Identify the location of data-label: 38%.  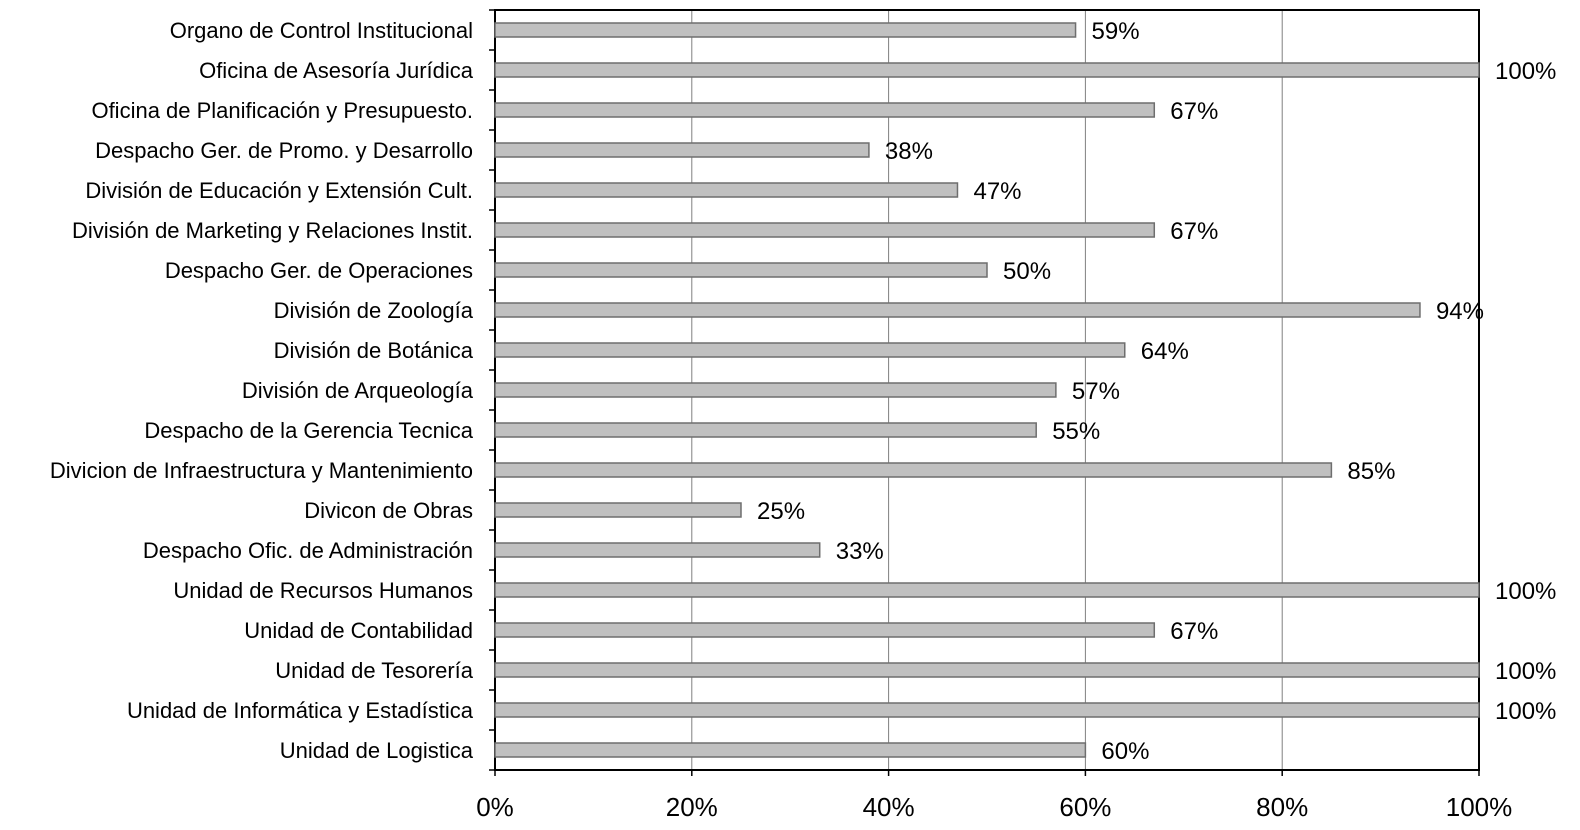
(909, 151).